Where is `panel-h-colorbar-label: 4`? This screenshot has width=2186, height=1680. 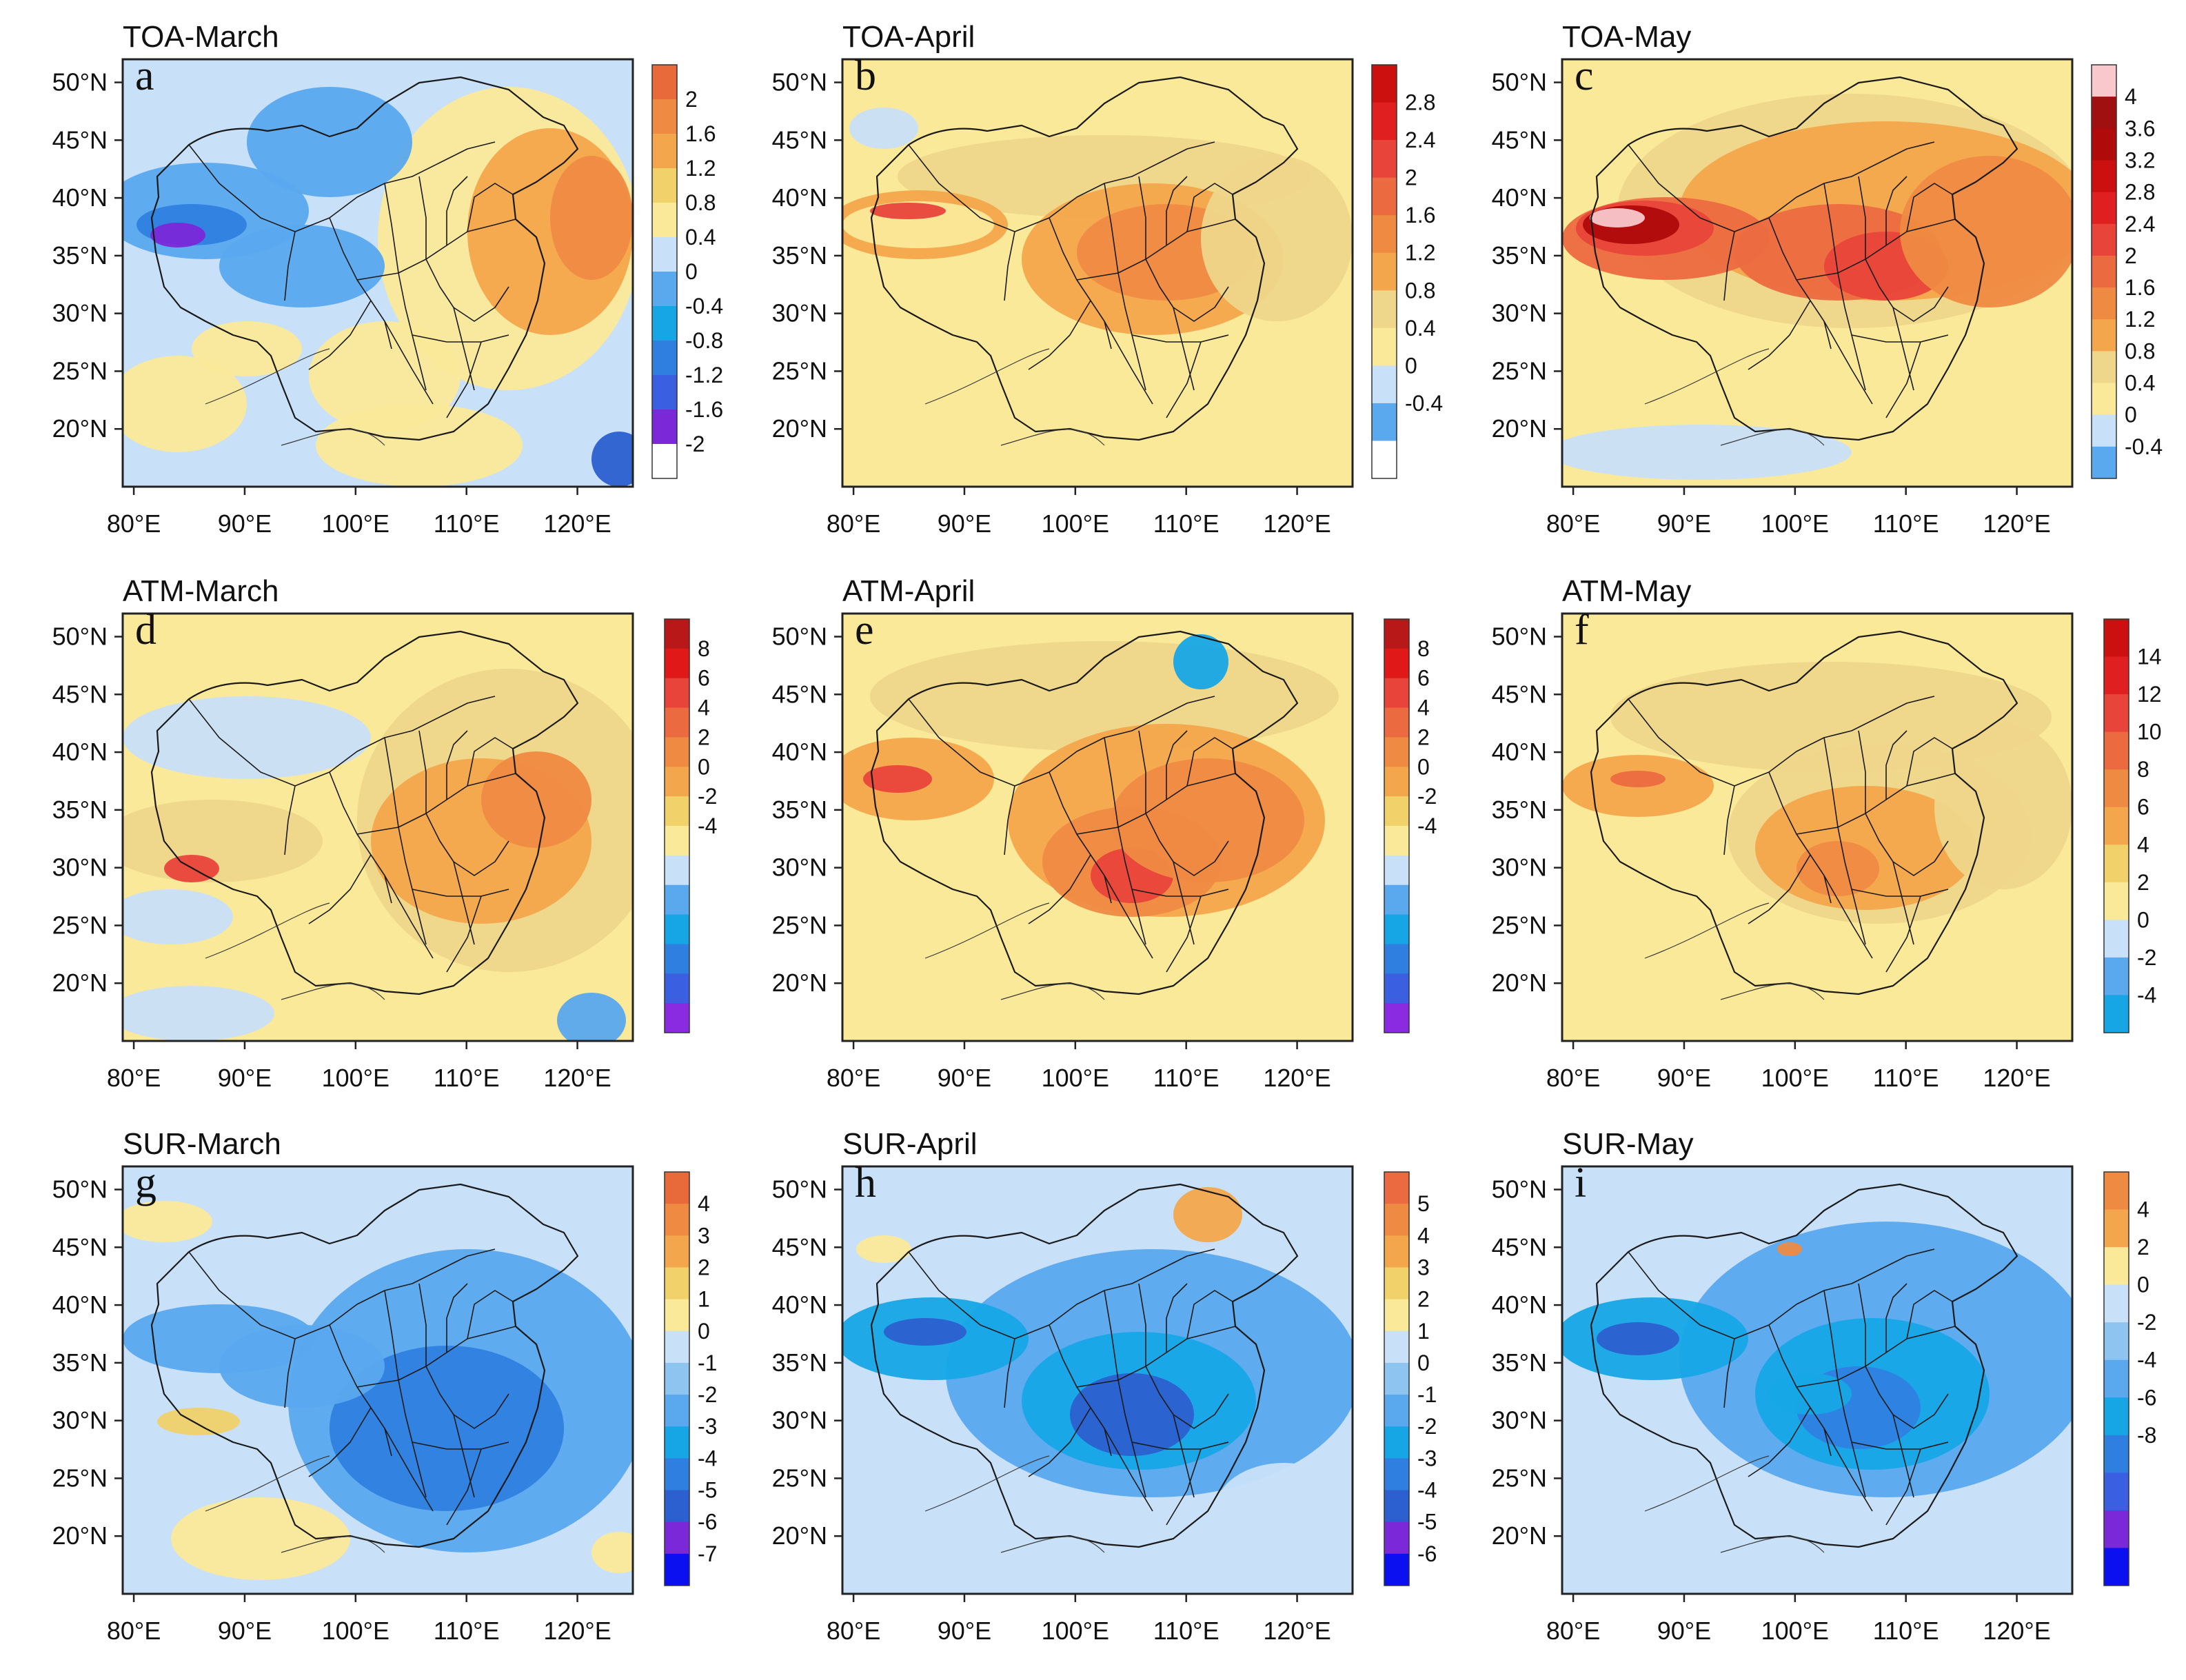
panel-h-colorbar-label: 4 is located at coordinates (1423, 1235).